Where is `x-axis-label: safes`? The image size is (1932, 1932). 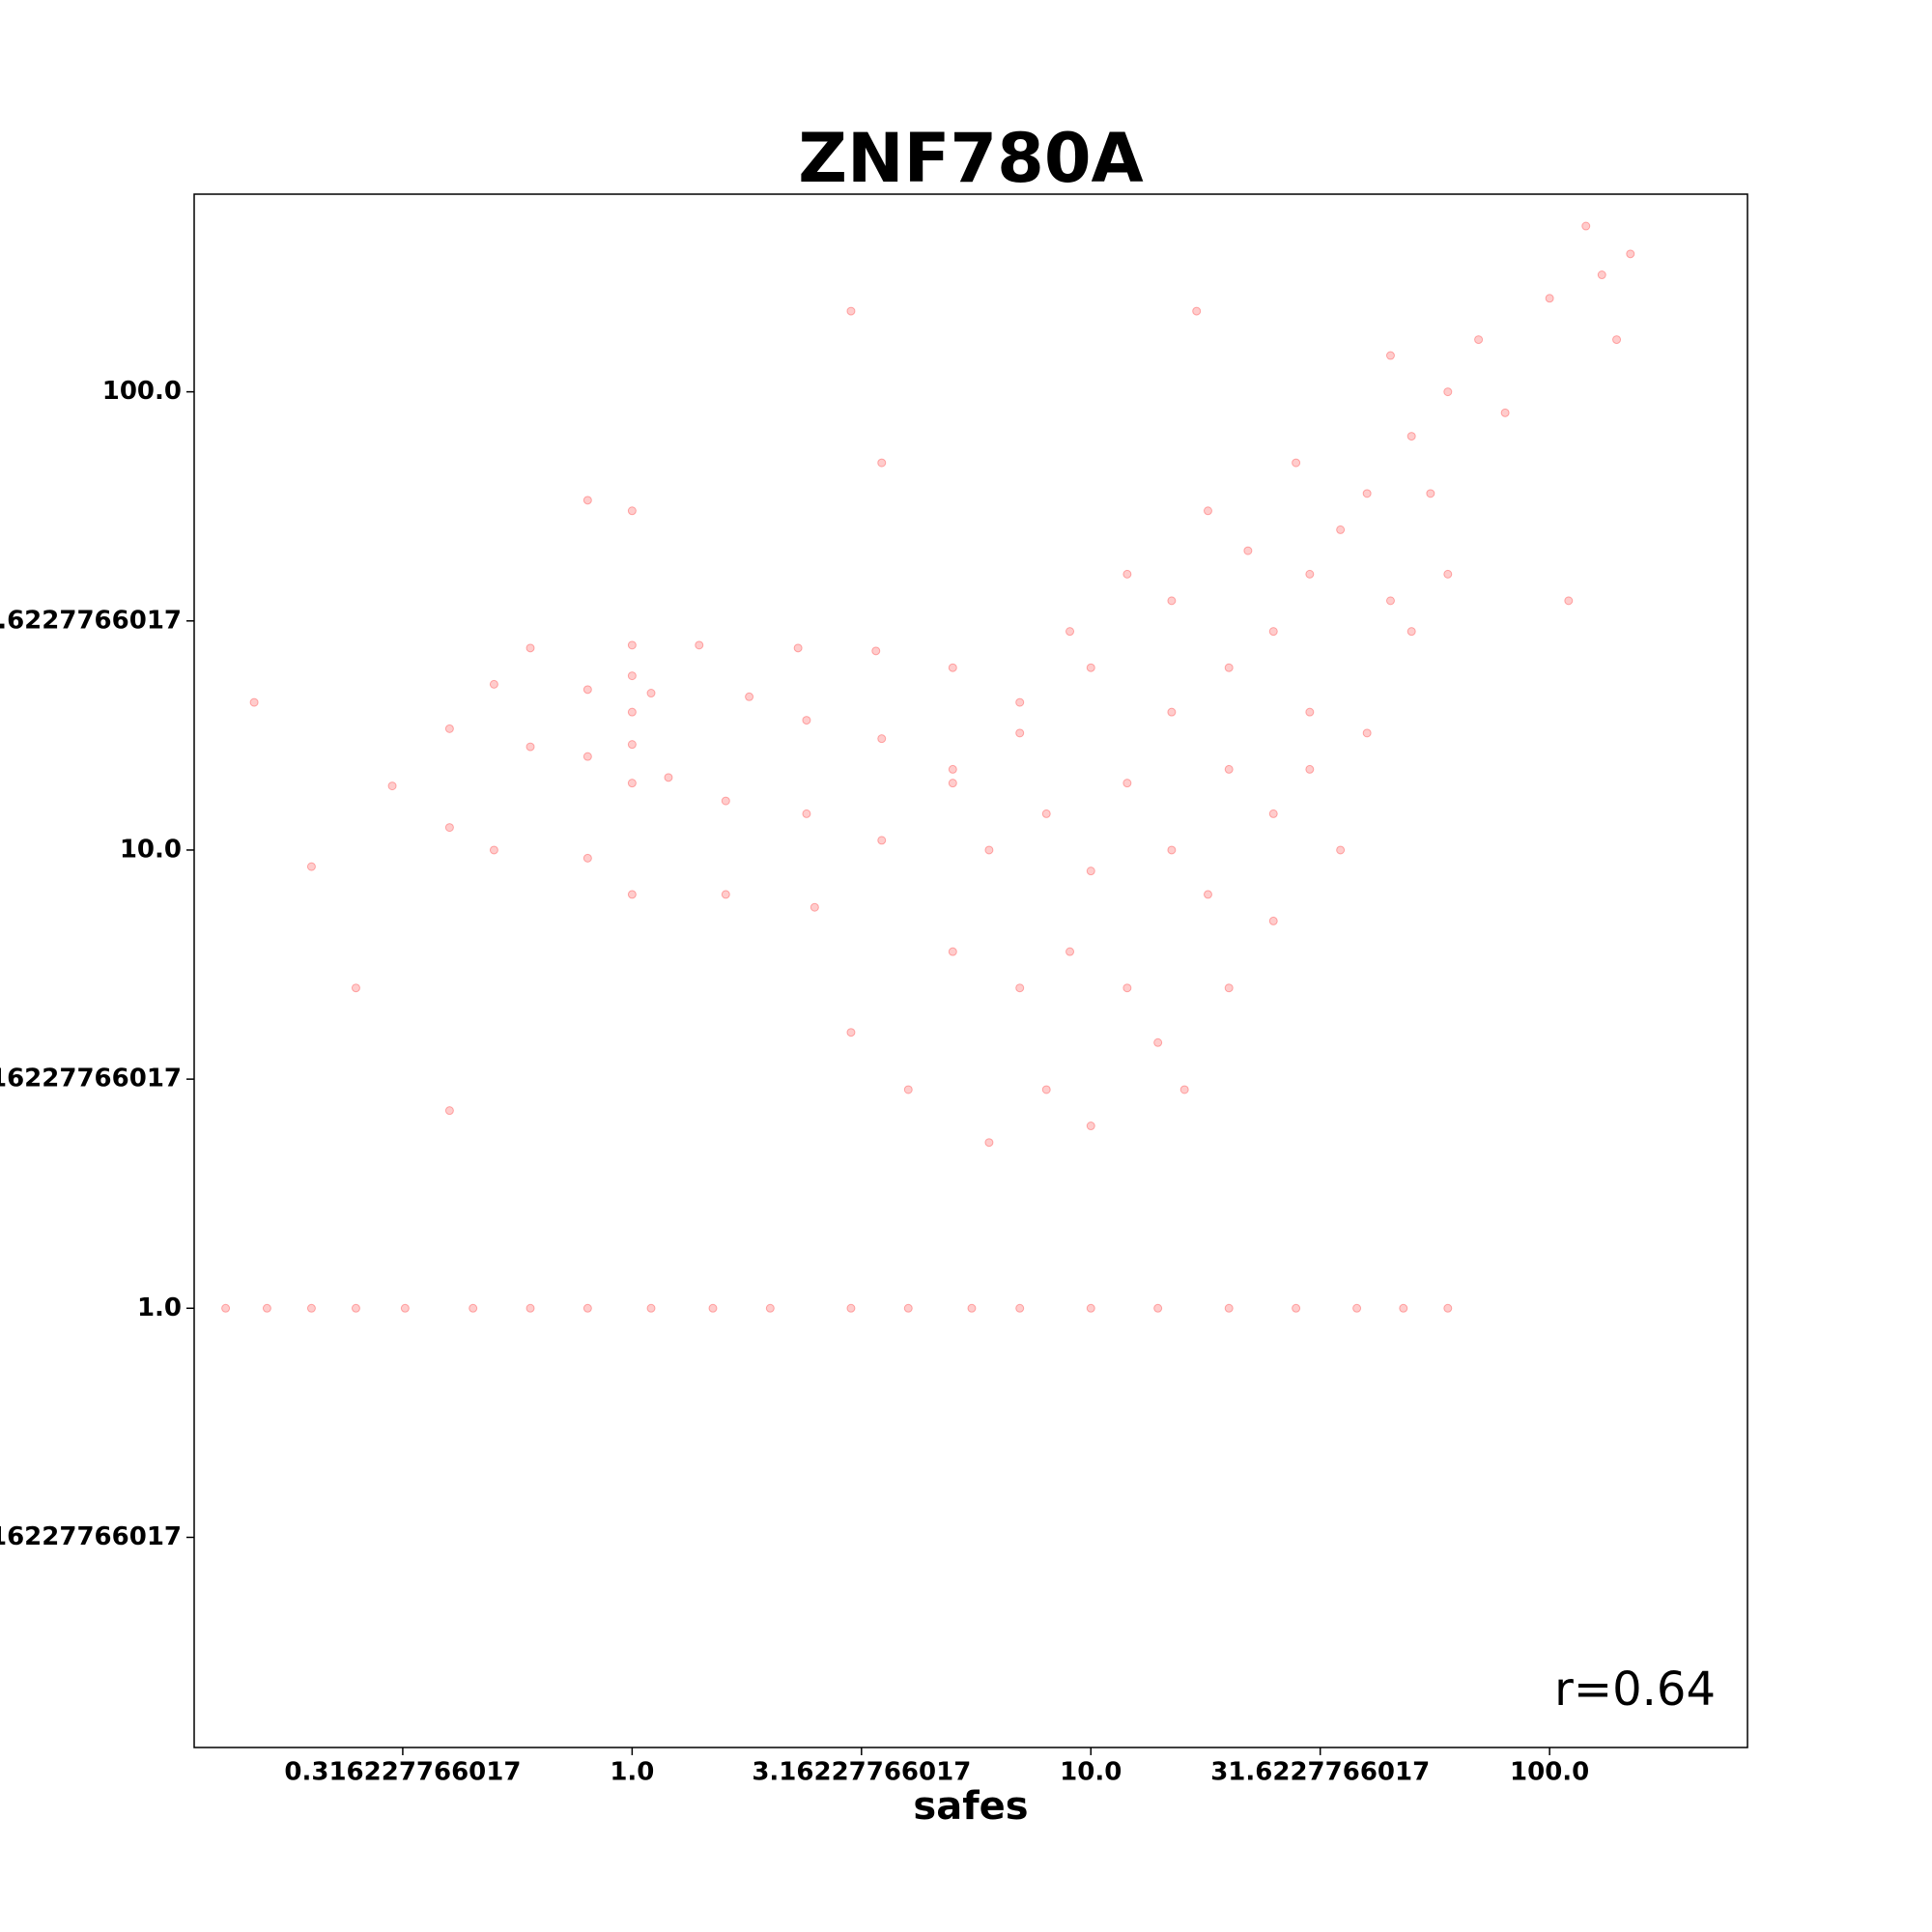 x-axis-label: safes is located at coordinates (970, 1806).